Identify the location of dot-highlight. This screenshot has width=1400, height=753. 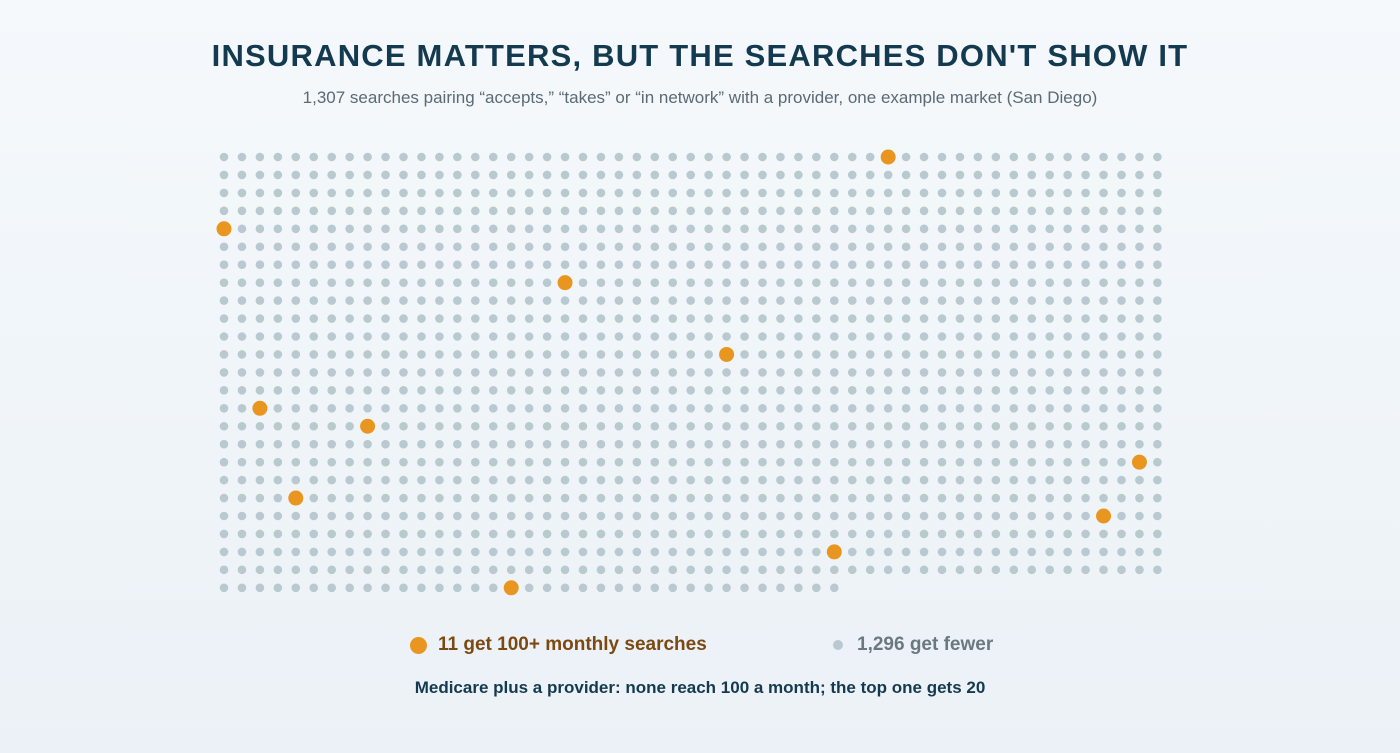
(224, 229).